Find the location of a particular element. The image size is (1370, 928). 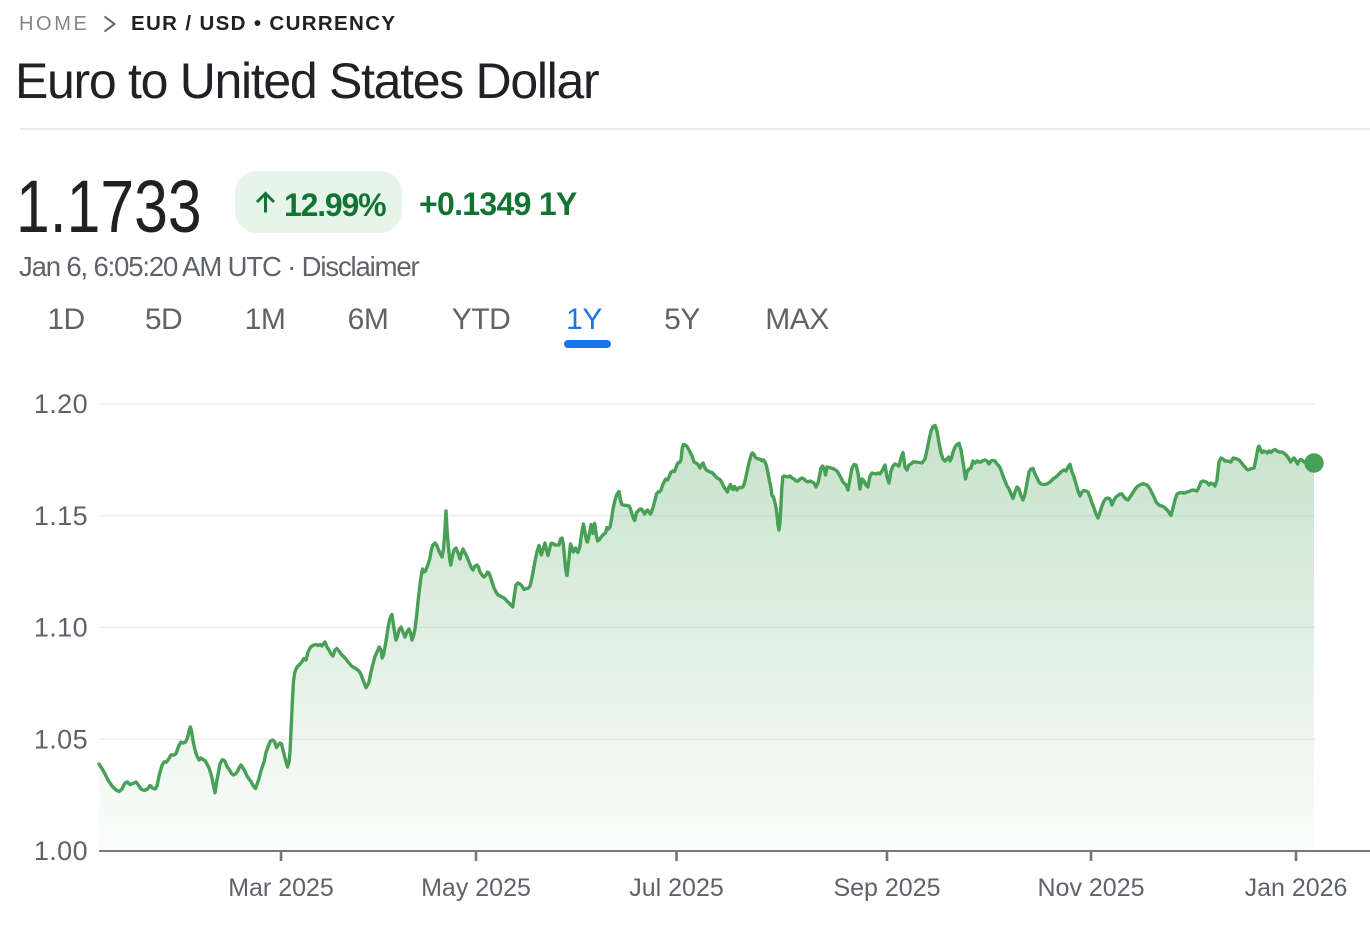

svg-text: Sep 2025 is located at coordinates (886, 888).